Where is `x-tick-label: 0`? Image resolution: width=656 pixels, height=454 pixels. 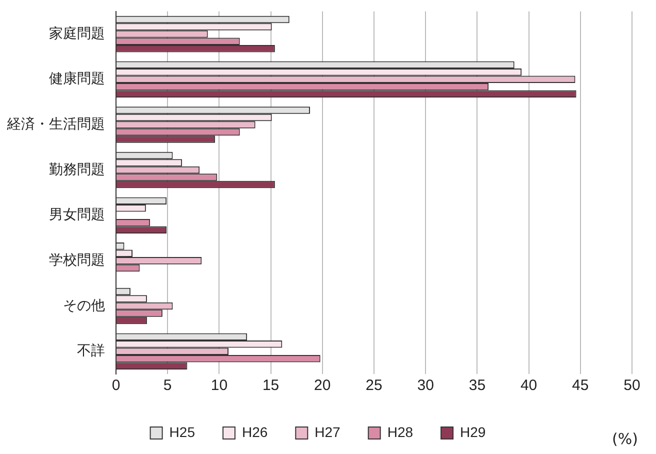 x-tick-label: 0 is located at coordinates (116, 385).